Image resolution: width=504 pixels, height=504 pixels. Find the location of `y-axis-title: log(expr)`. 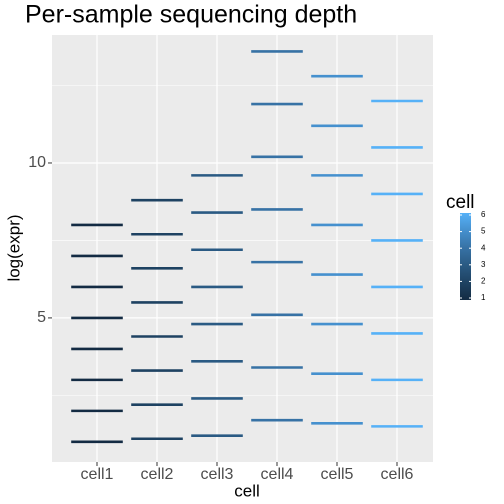

y-axis-title: log(expr) is located at coordinates (13, 247).